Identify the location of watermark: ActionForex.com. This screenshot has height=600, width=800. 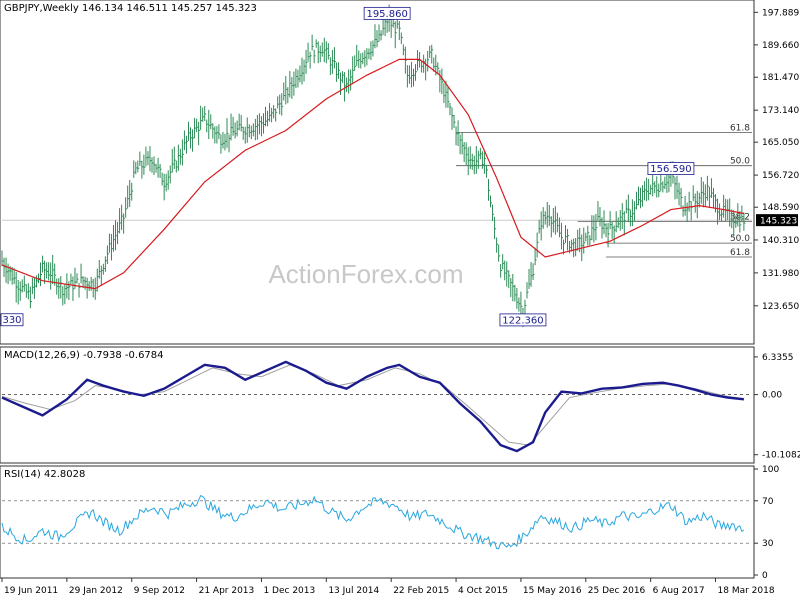
(365, 274).